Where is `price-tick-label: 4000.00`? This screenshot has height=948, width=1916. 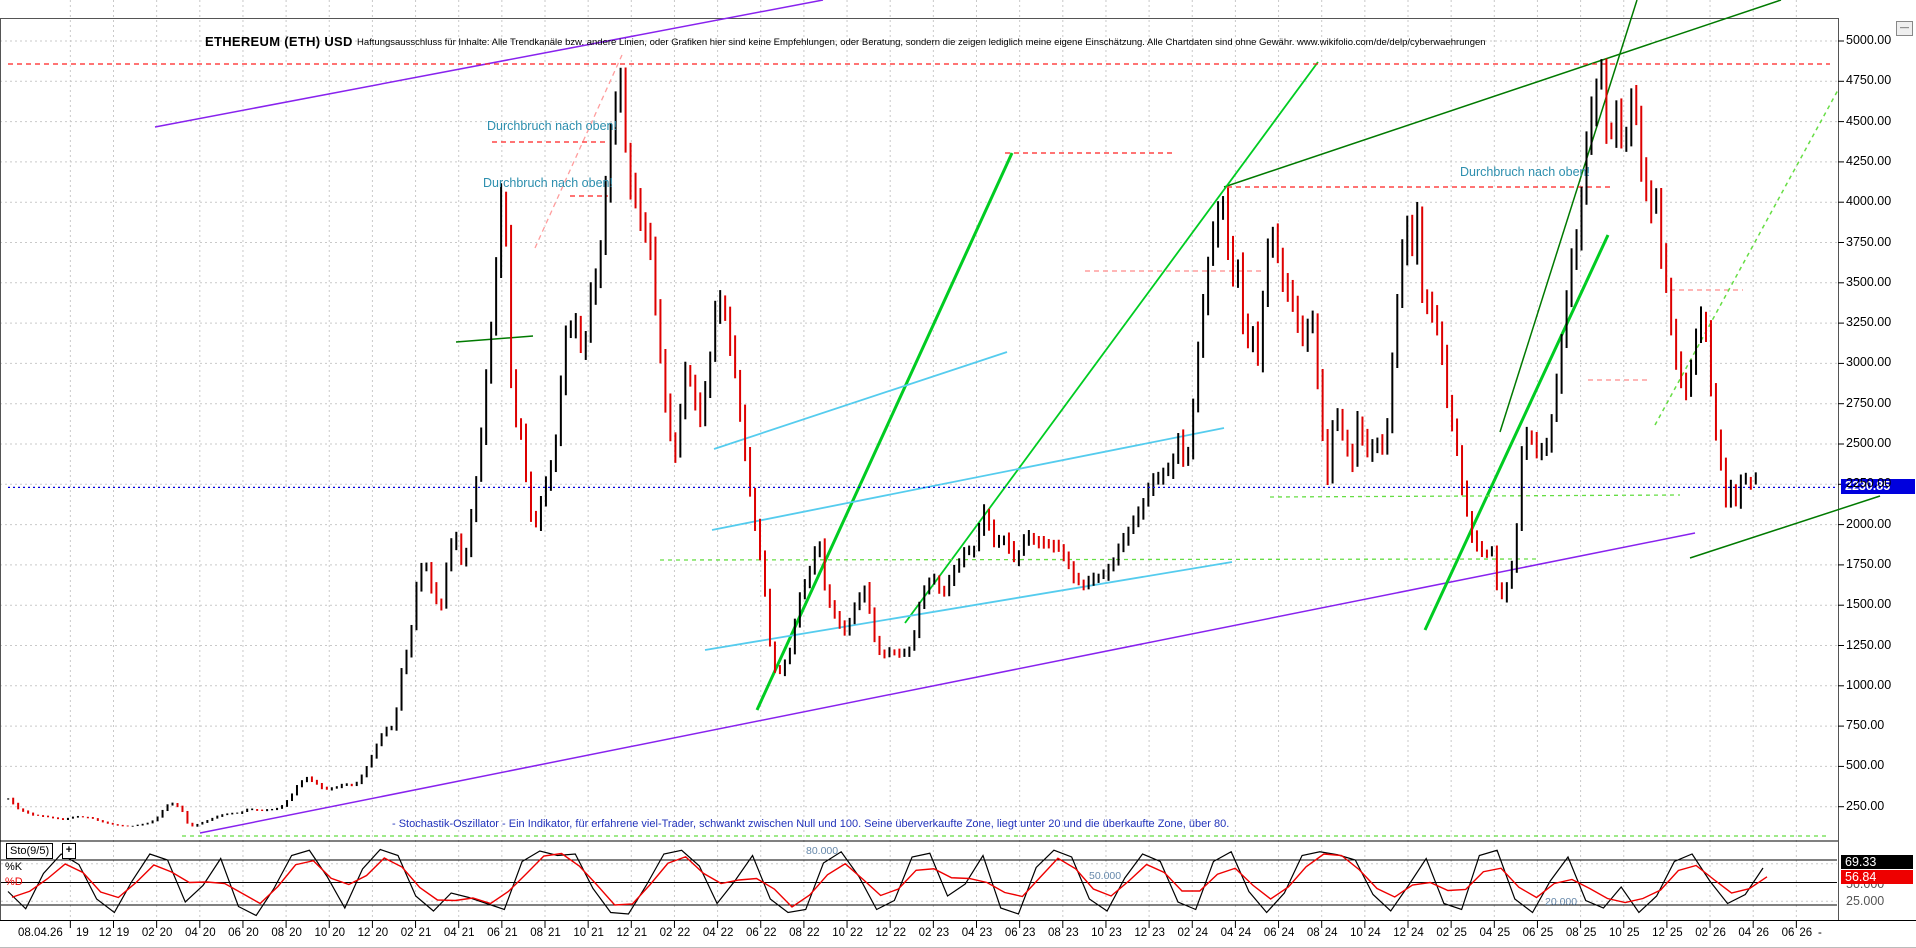
price-tick-label: 4000.00 is located at coordinates (1869, 201).